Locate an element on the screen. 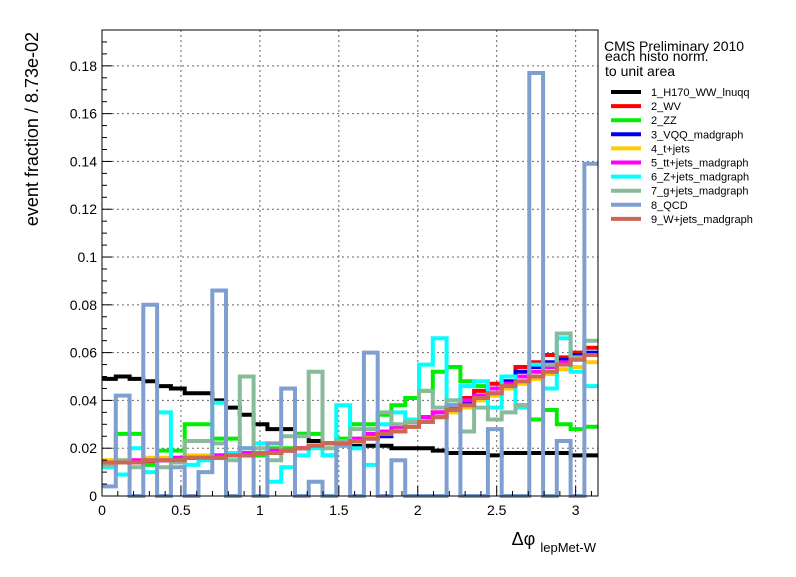 Image resolution: width=796 pixels, height=577 pixels. y-tick-label-4: 0.08 is located at coordinates (83, 305).